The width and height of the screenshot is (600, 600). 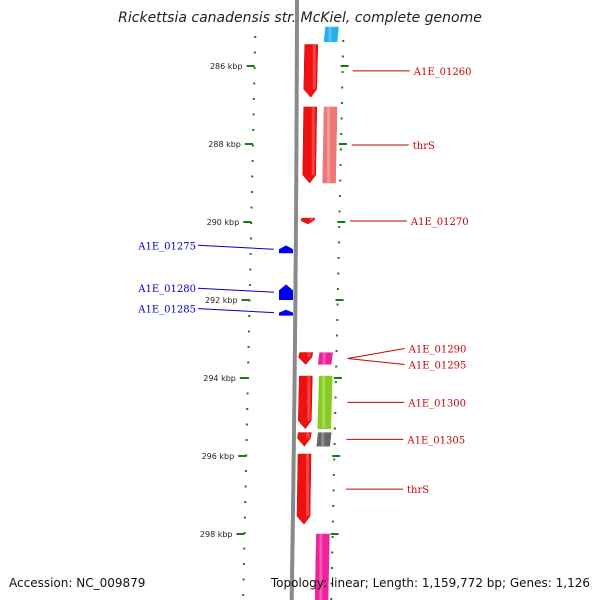 I want to click on accession-label: Accession: NC_009879, so click(x=77, y=583).